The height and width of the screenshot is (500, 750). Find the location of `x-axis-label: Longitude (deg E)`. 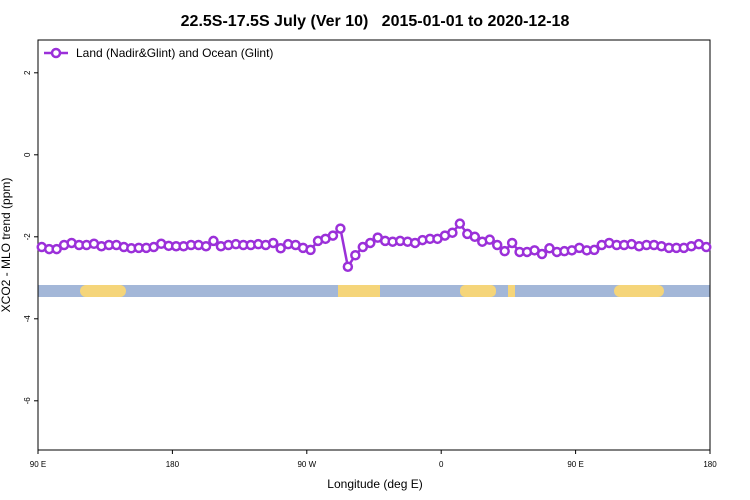

x-axis-label: Longitude (deg E) is located at coordinates (374, 484).